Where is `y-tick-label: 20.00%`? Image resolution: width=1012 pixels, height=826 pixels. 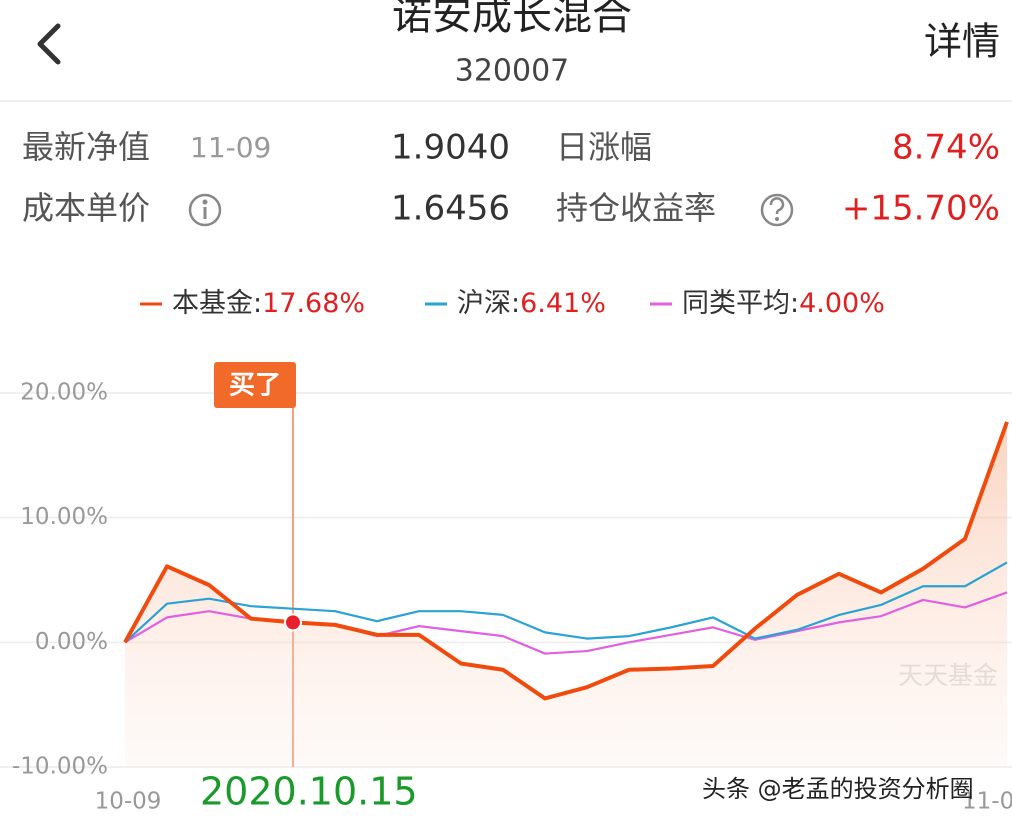 y-tick-label: 20.00% is located at coordinates (64, 393).